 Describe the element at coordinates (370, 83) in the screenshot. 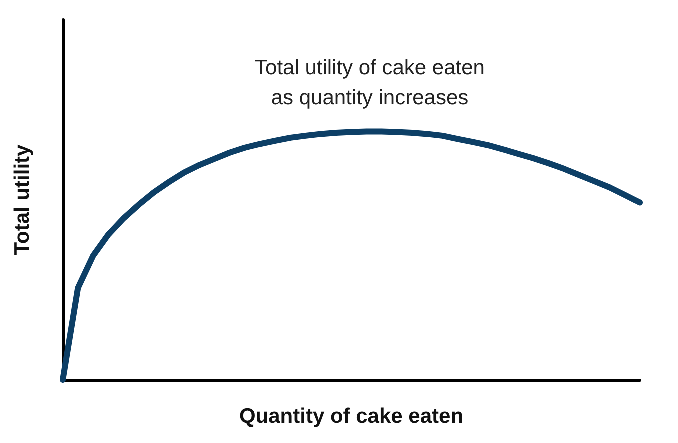

I see `chart-title: Total utility of cake eaten as quantity increases` at that location.